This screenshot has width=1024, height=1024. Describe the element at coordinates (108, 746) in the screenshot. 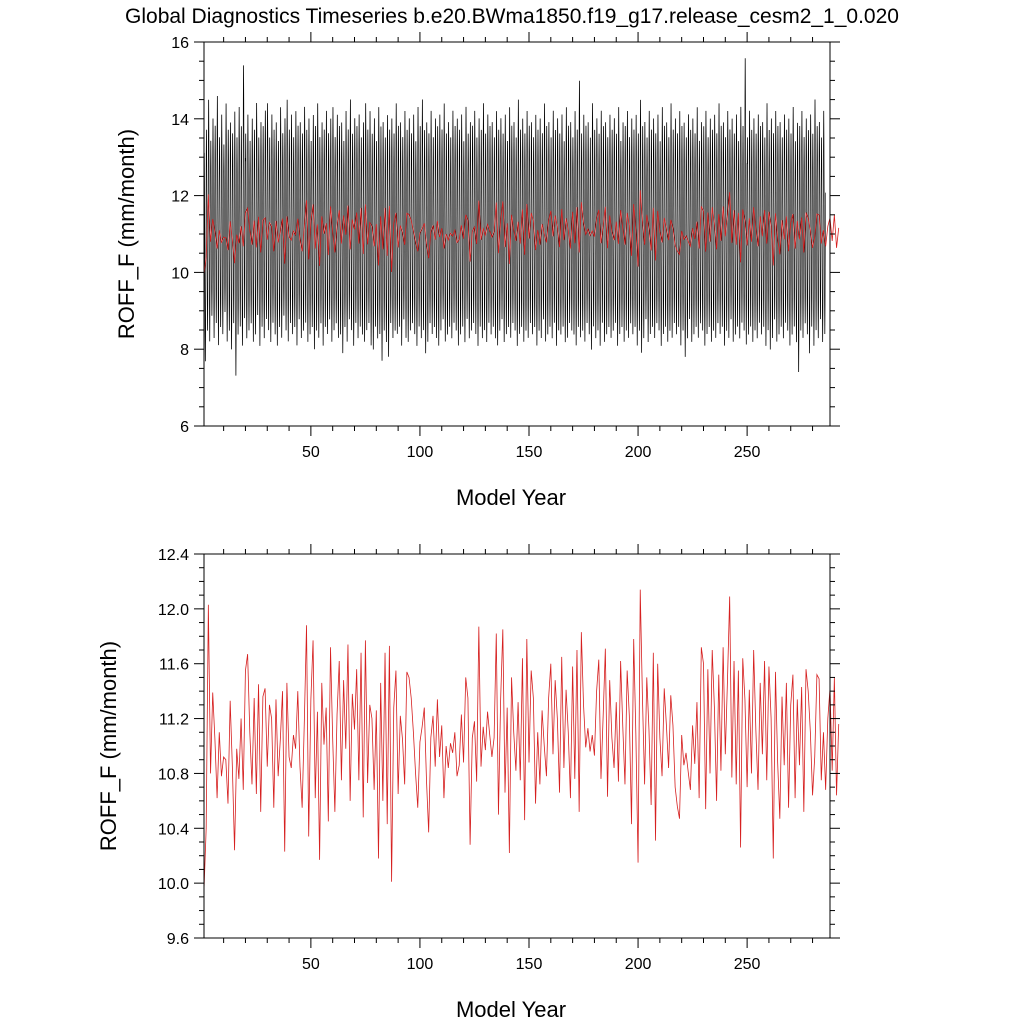

I see `bottom-y-axis-label: ROFF_F (mm/month)` at that location.